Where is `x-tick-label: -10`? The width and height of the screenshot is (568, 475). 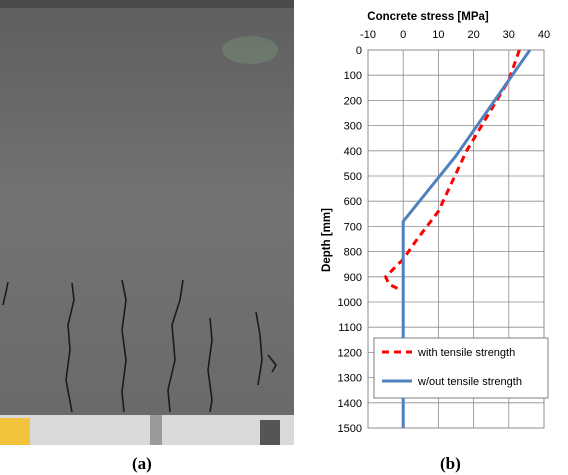 x-tick-label: -10 is located at coordinates (368, 35).